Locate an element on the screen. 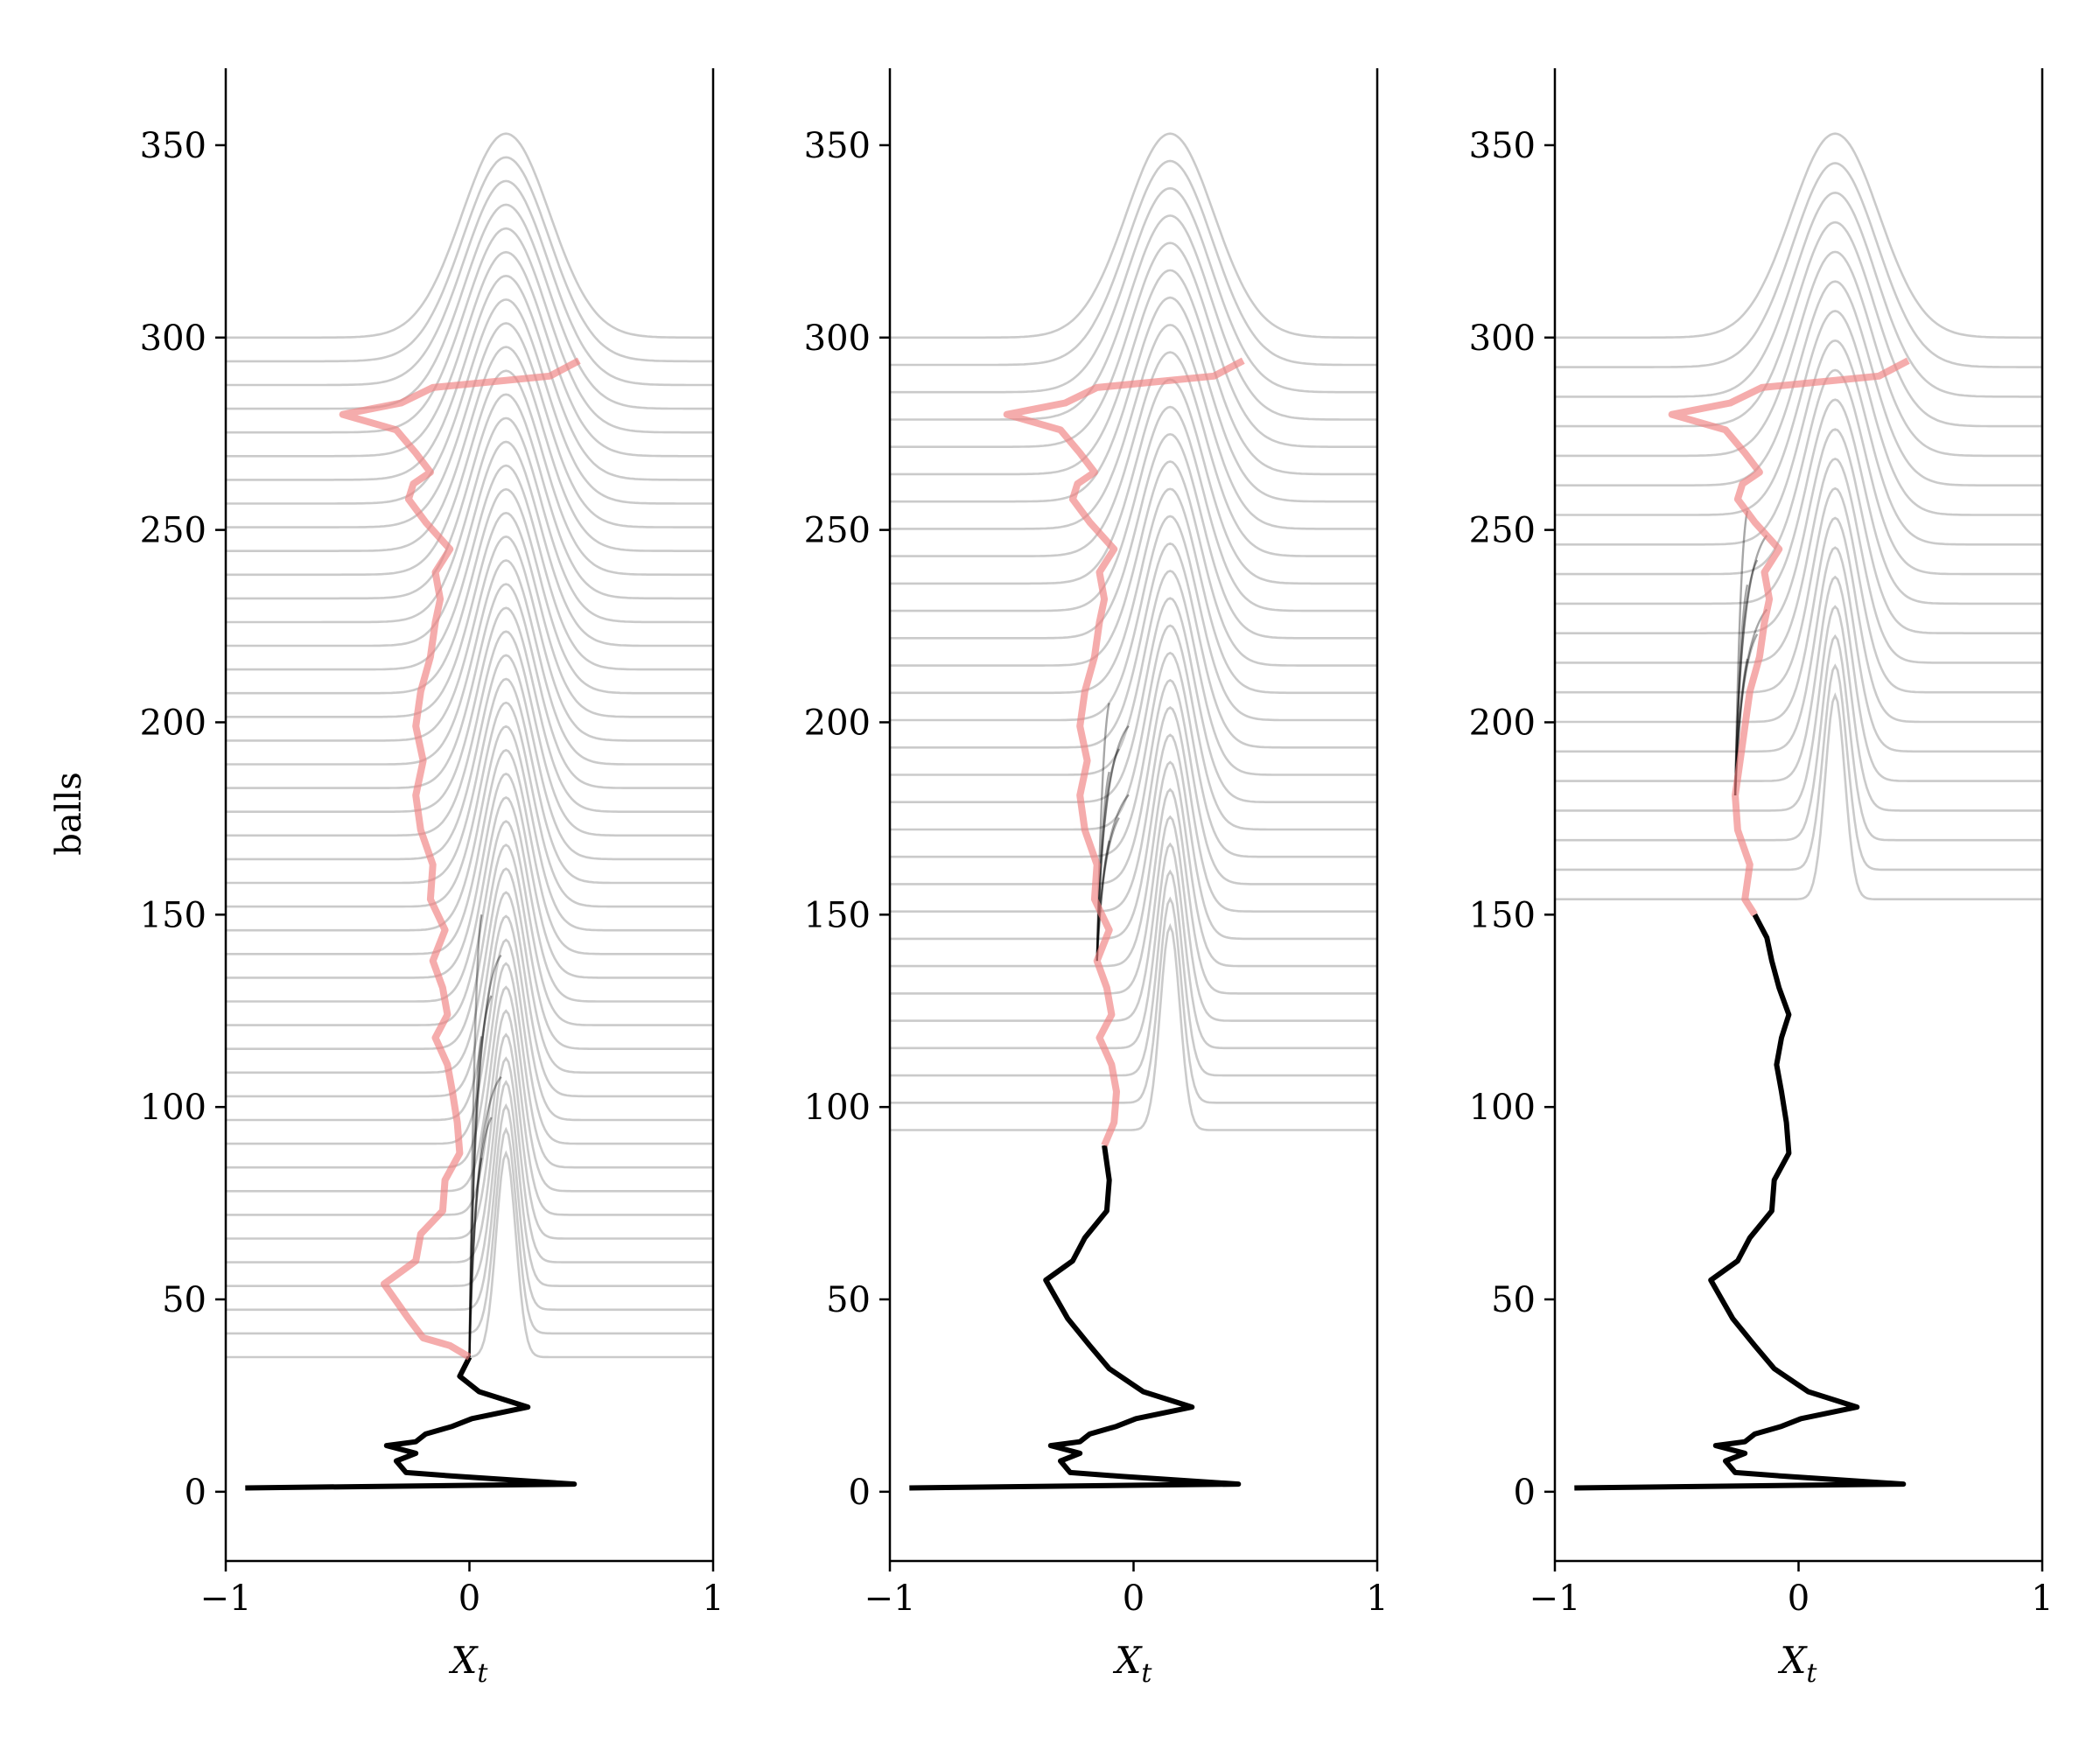 The height and width of the screenshot is (1750, 2100). x-tick-label: 1 is located at coordinates (713, 1598).